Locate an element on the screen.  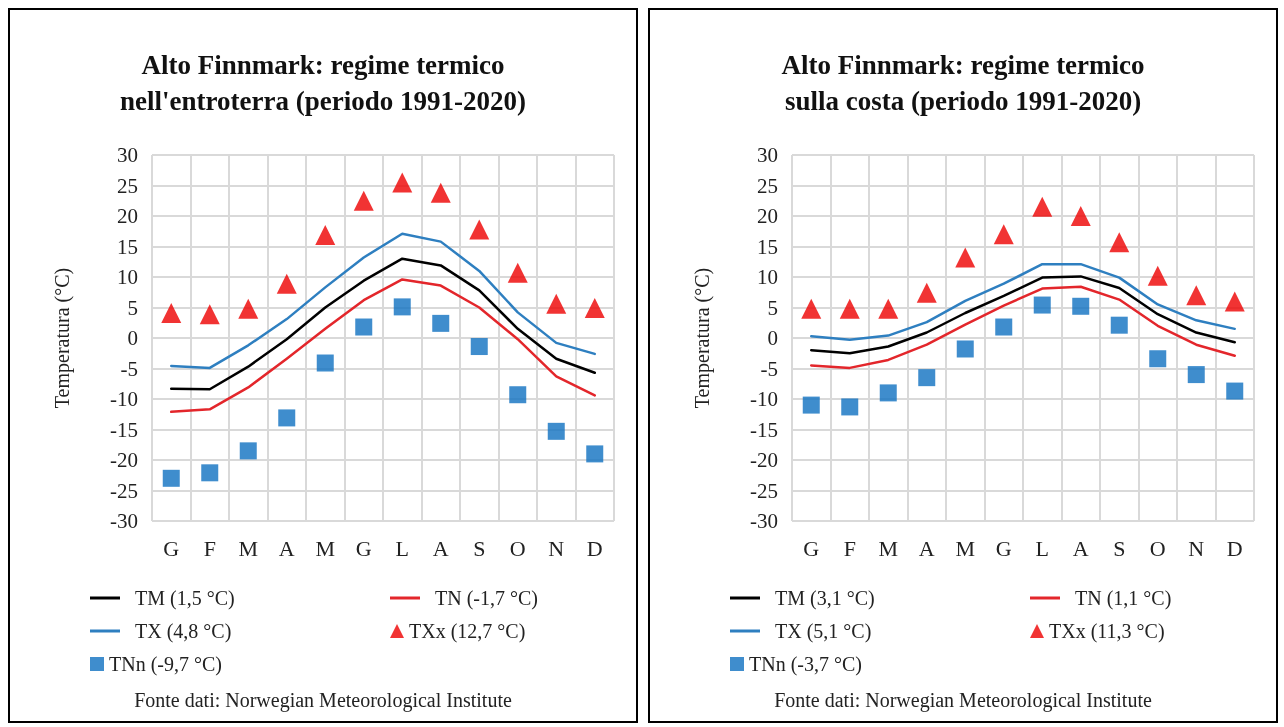
x-tick-label: O is located at coordinates (1157, 548).